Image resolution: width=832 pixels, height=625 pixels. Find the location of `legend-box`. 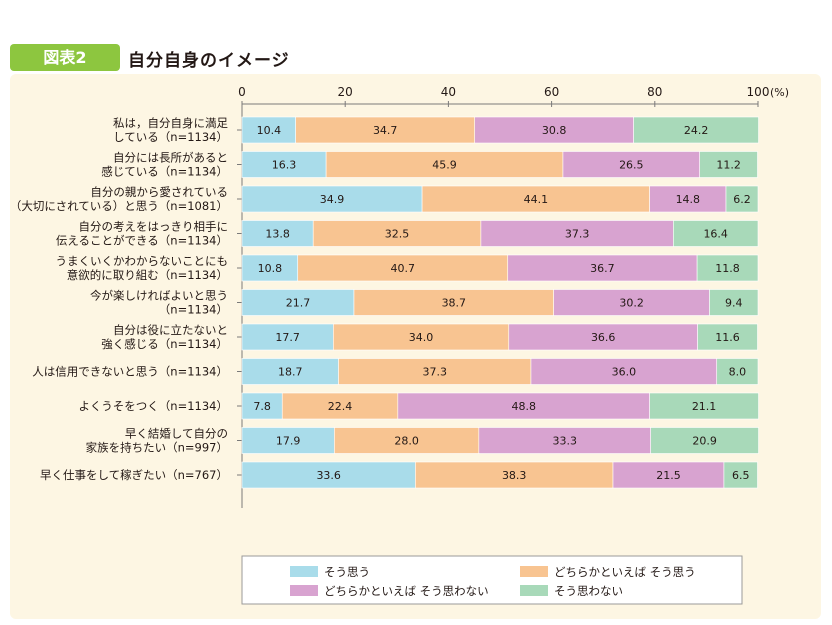

legend-box is located at coordinates (492, 580).